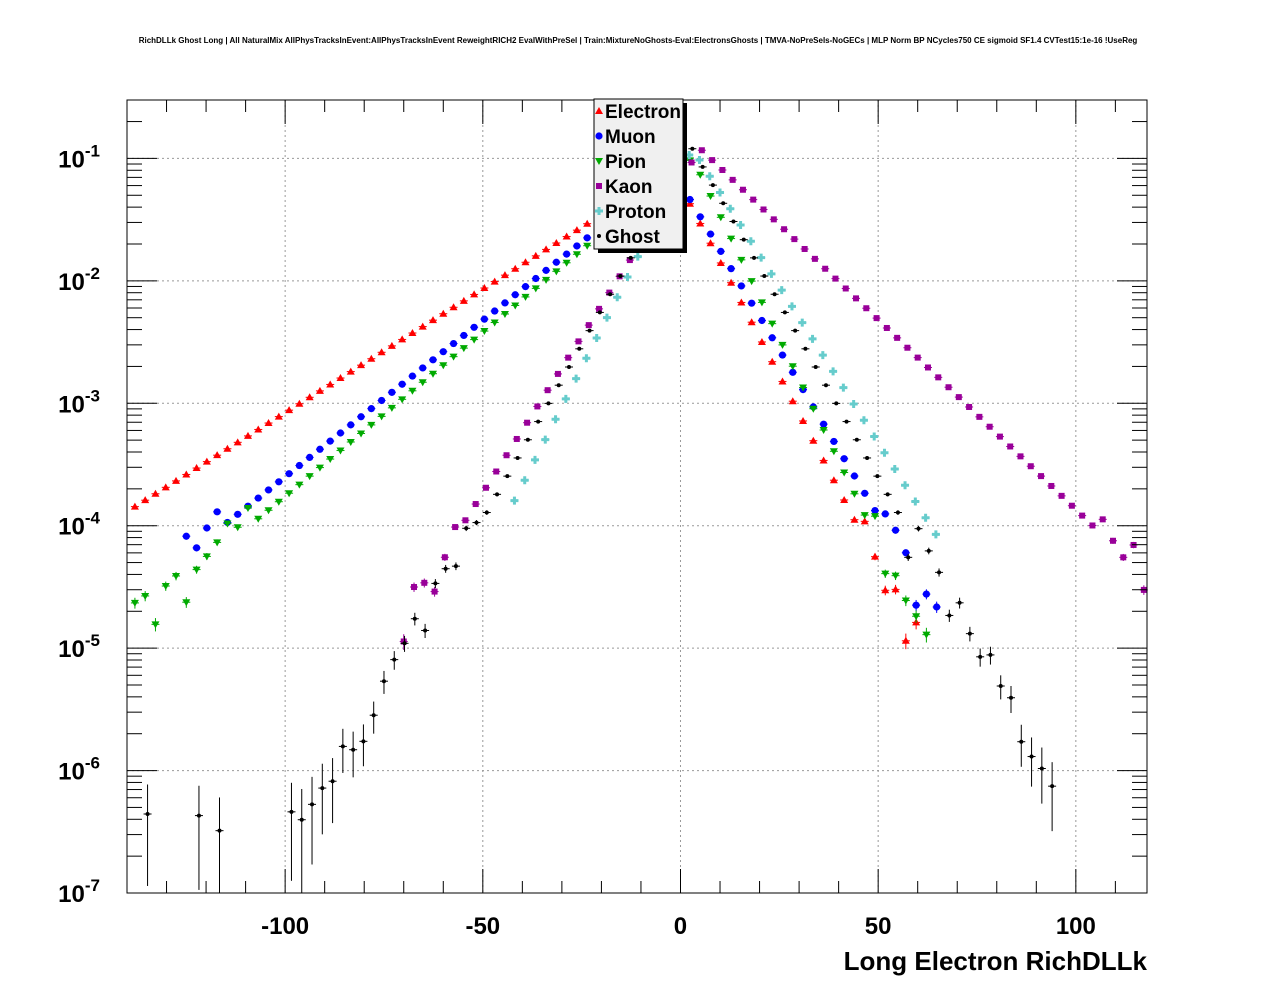 This screenshot has height=996, width=1276. Describe the element at coordinates (633, 237) in the screenshot. I see `legend-label: Ghost` at that location.